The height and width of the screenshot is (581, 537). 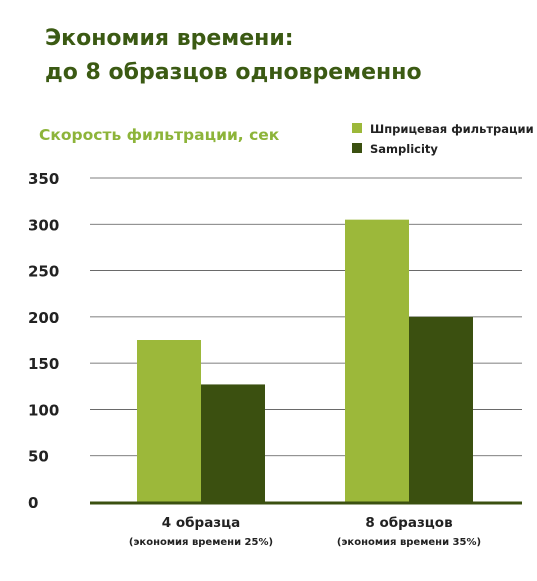 I want to click on legend-label-0: Шприцевая фильтрации, so click(x=452, y=129).